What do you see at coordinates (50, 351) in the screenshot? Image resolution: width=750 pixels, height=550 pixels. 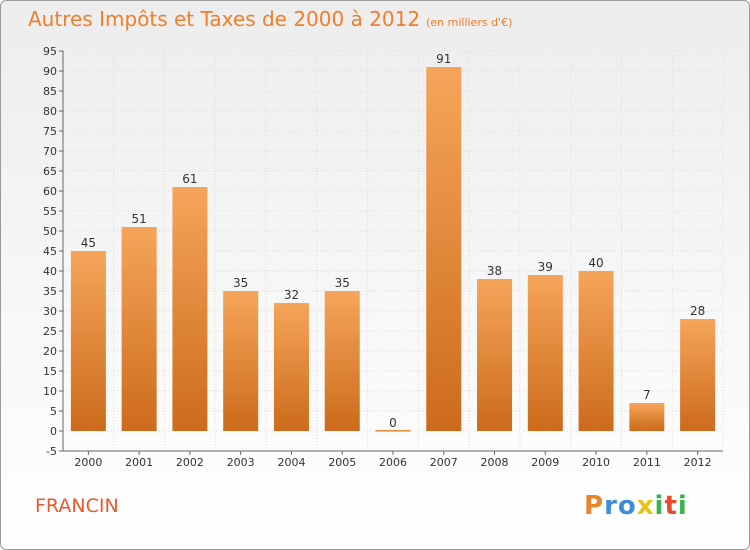 I see `y-tick-label: 20` at bounding box center [50, 351].